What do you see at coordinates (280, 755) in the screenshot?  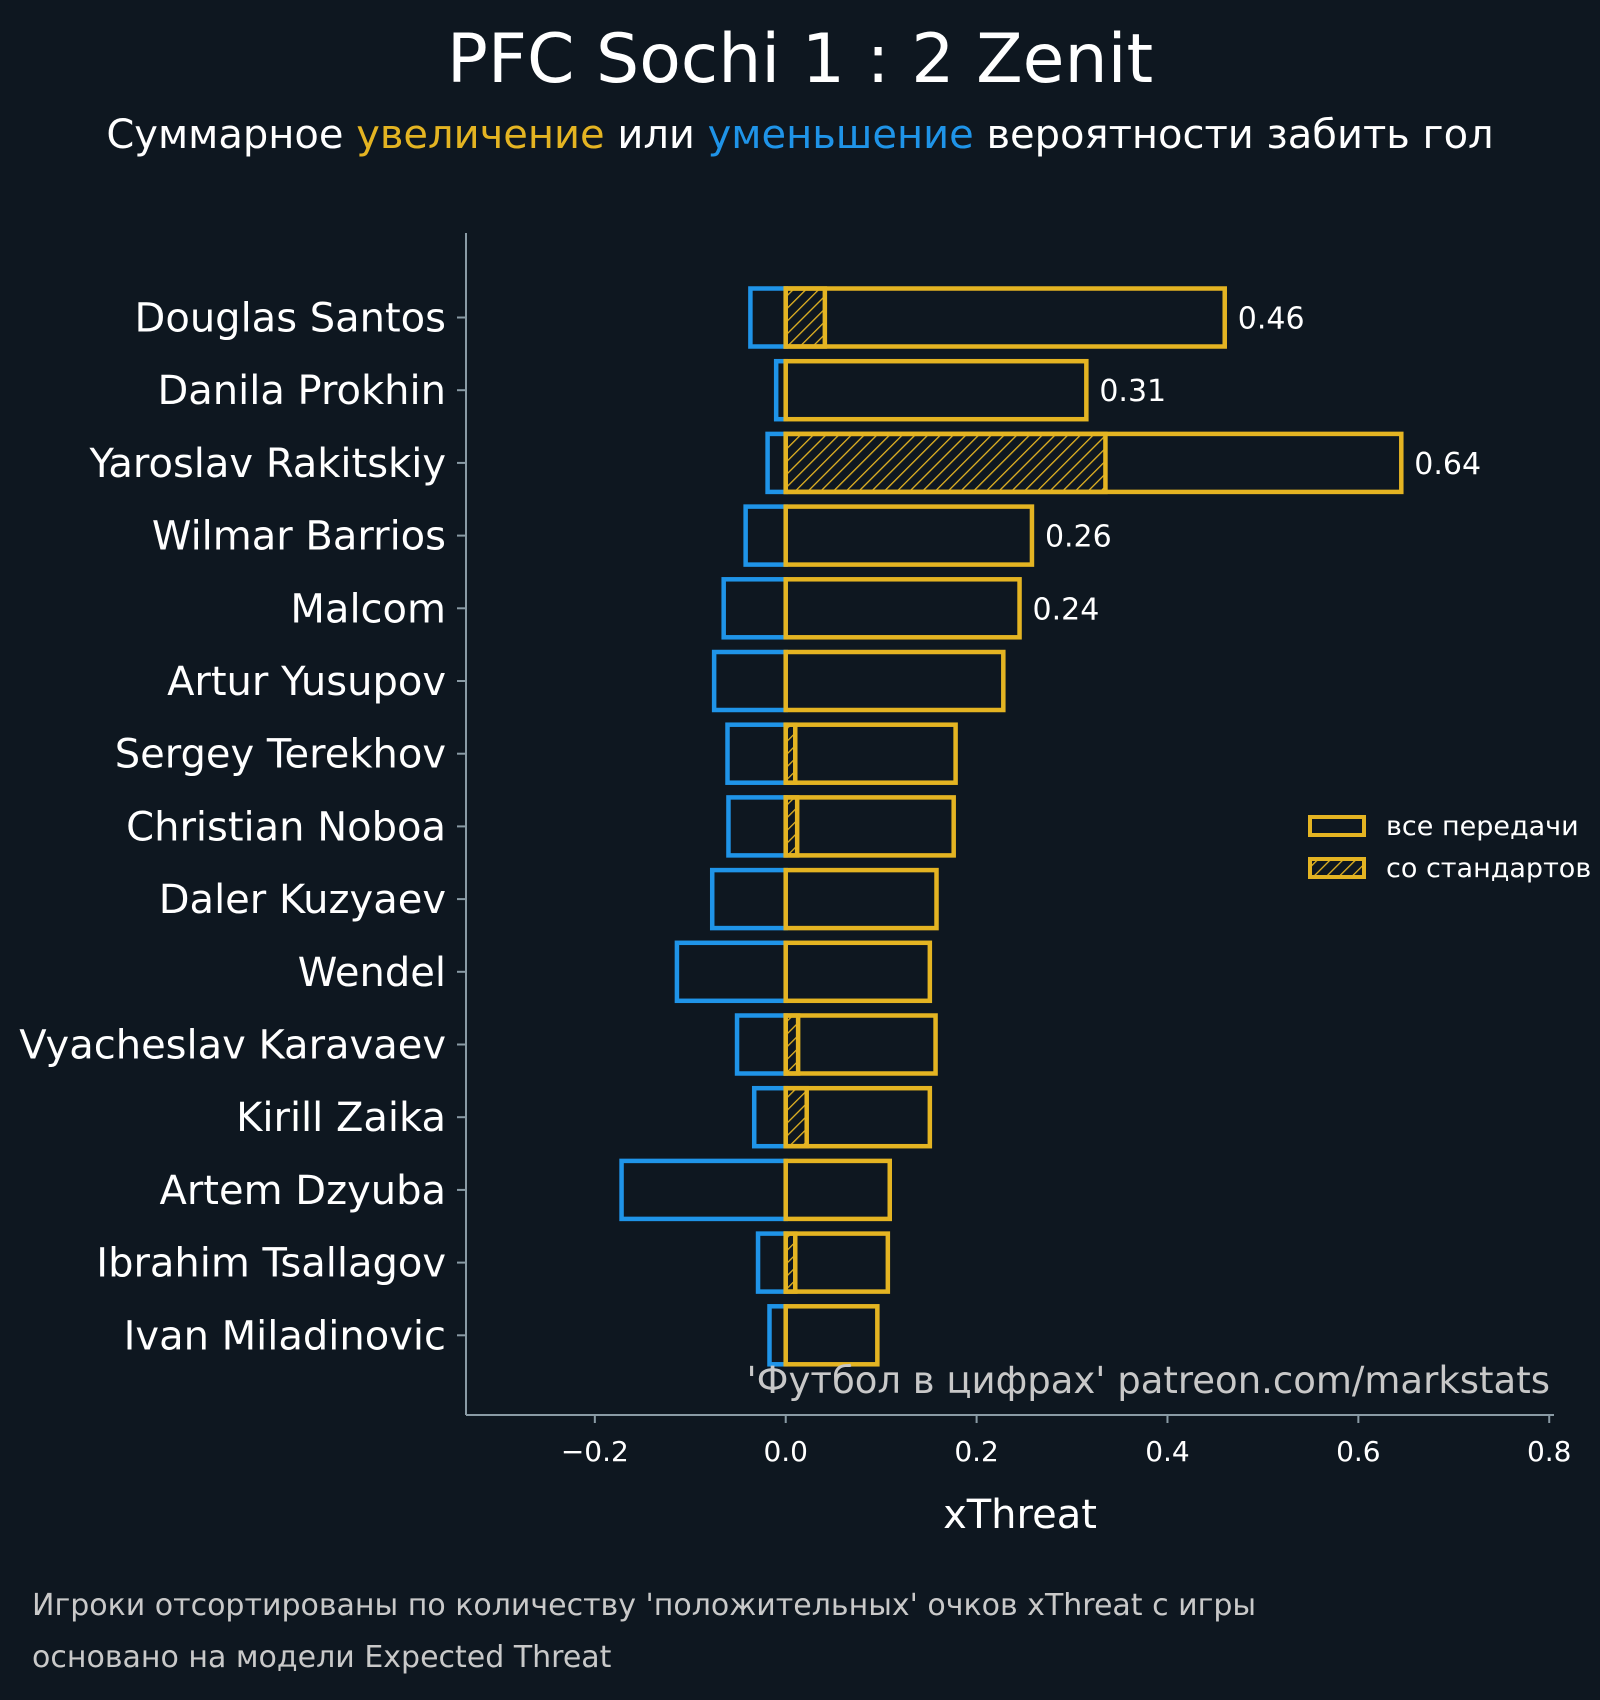 I see `player-label: Sergey Terekhov` at bounding box center [280, 755].